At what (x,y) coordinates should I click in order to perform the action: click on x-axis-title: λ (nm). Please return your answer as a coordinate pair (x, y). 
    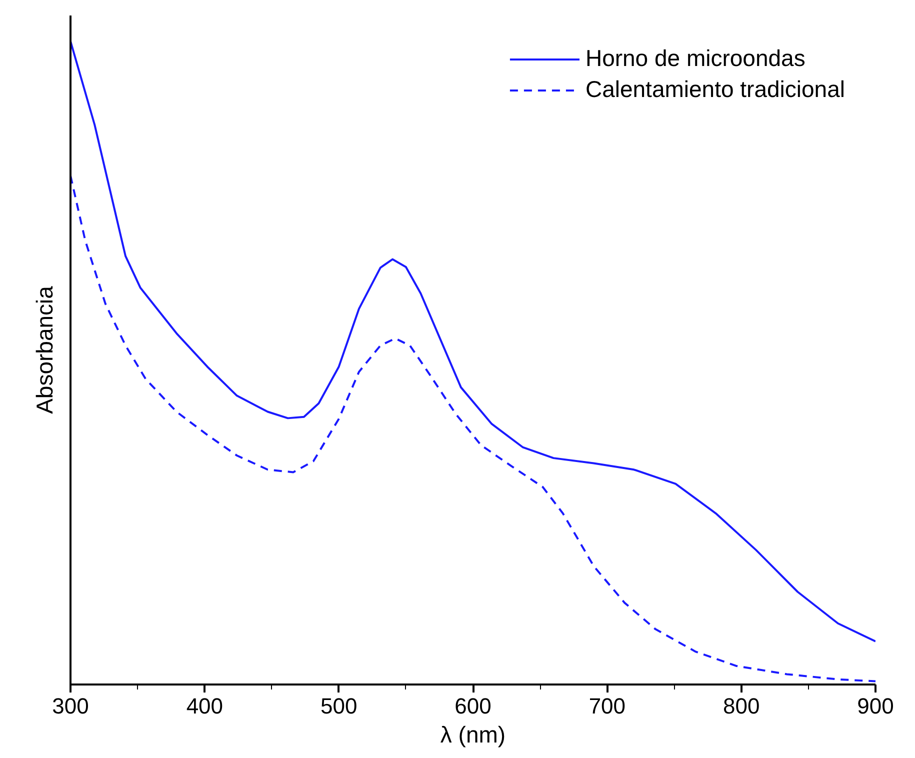
    Looking at the image, I should click on (473, 735).